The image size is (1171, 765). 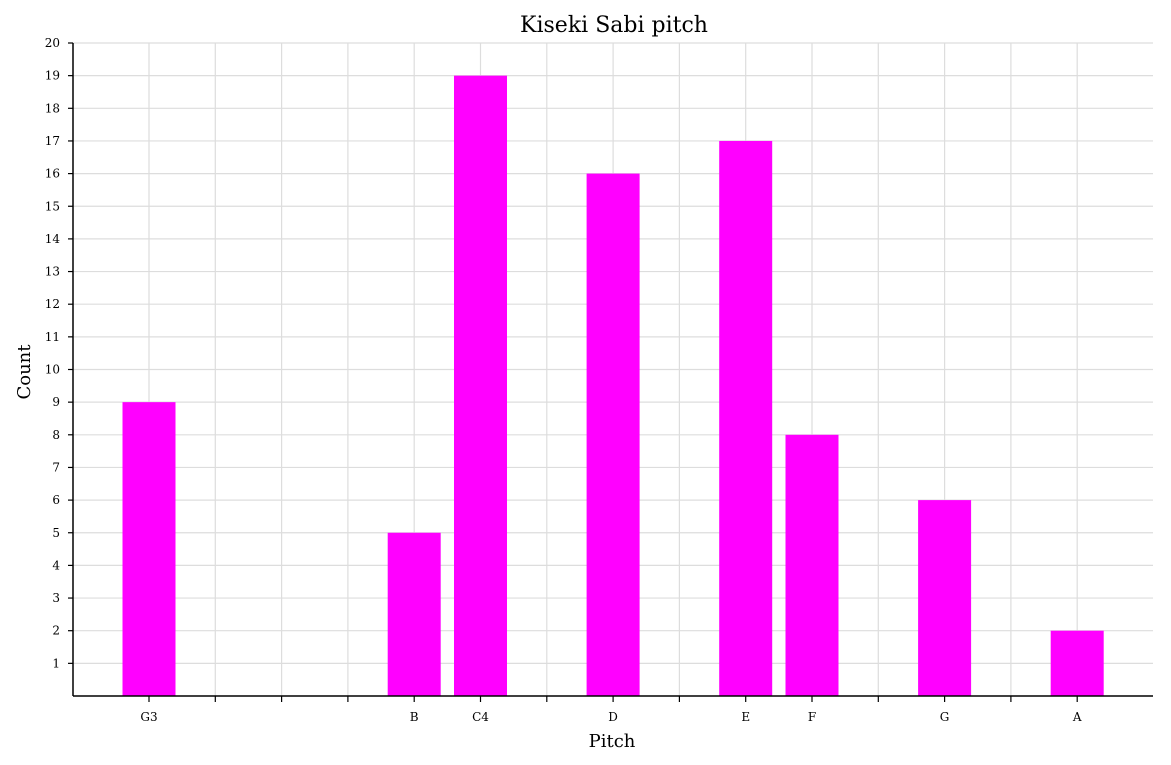 I want to click on y-tick-label: 13, so click(x=52, y=272).